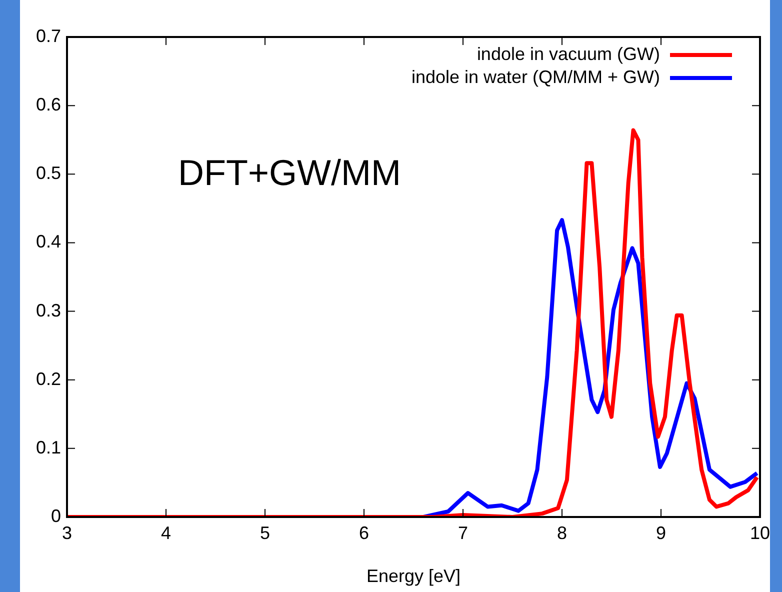 This screenshot has height=592, width=782. What do you see at coordinates (289, 172) in the screenshot?
I see `annotation: DFT+GW/MM` at bounding box center [289, 172].